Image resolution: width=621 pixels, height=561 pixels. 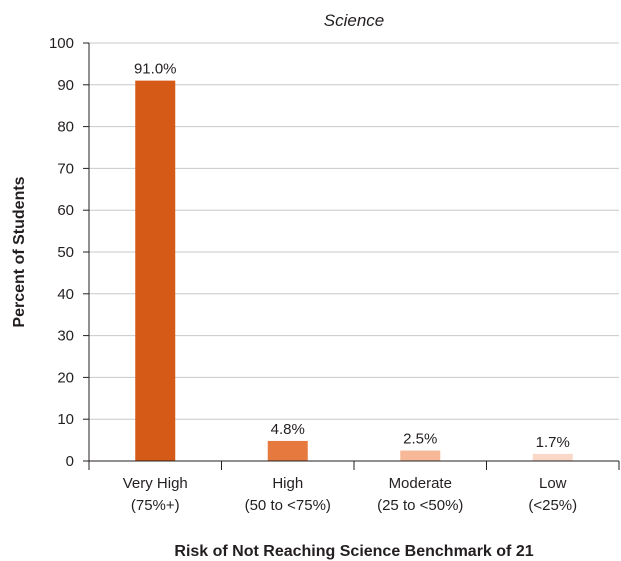 I want to click on y-tick-label: 60, so click(x=65, y=210).